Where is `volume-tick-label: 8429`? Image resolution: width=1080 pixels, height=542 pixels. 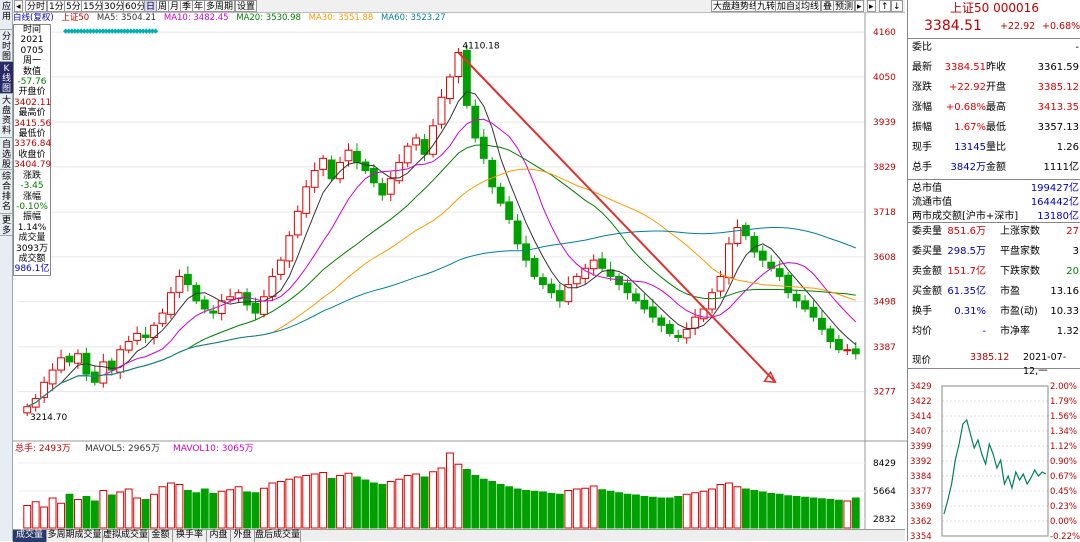
volume-tick-label: 8429 is located at coordinates (884, 464).